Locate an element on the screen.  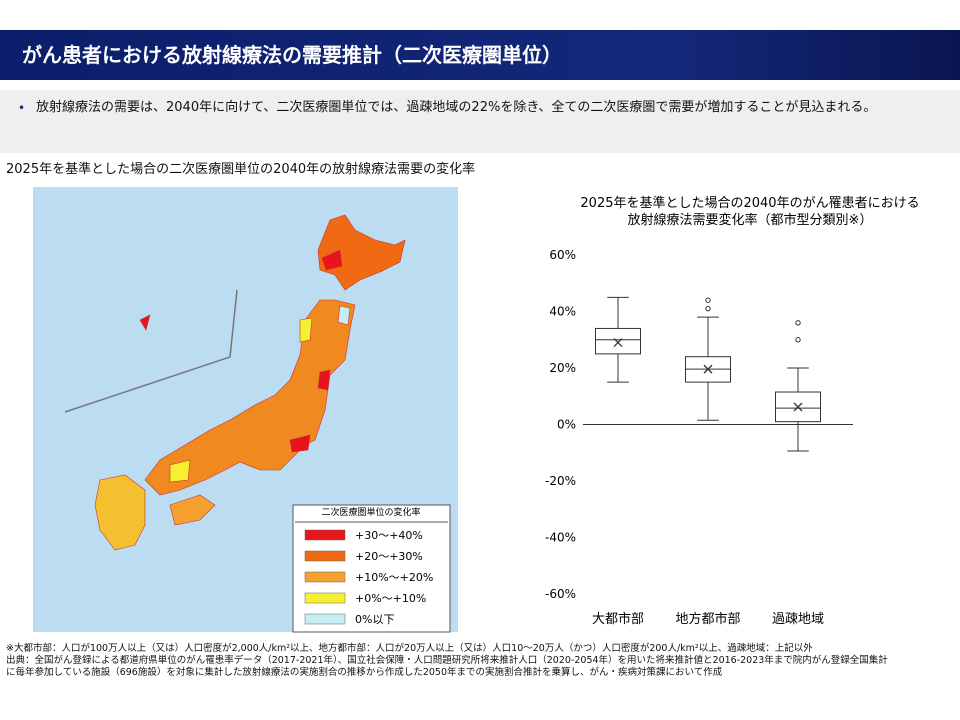
y-tick-label: -20% is located at coordinates (560, 481).